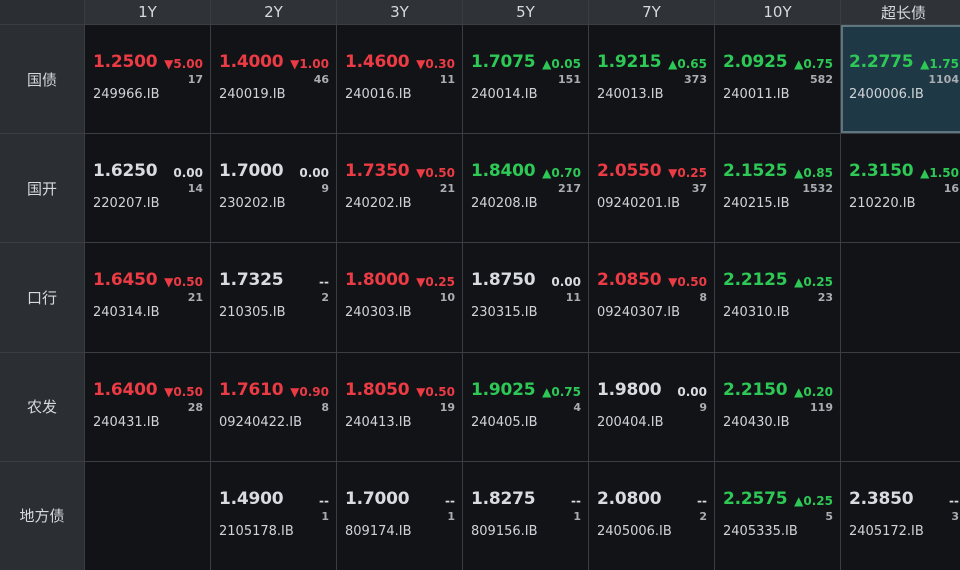 The width and height of the screenshot is (960, 570). Describe the element at coordinates (42, 79) in the screenshot. I see `row-header-0: 国债` at that location.